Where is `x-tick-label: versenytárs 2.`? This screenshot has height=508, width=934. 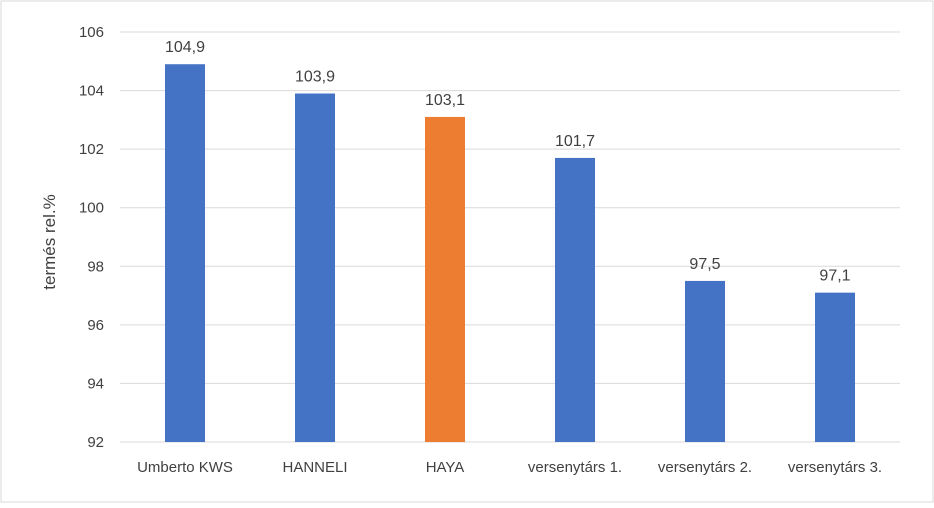 x-tick-label: versenytárs 2. is located at coordinates (705, 467).